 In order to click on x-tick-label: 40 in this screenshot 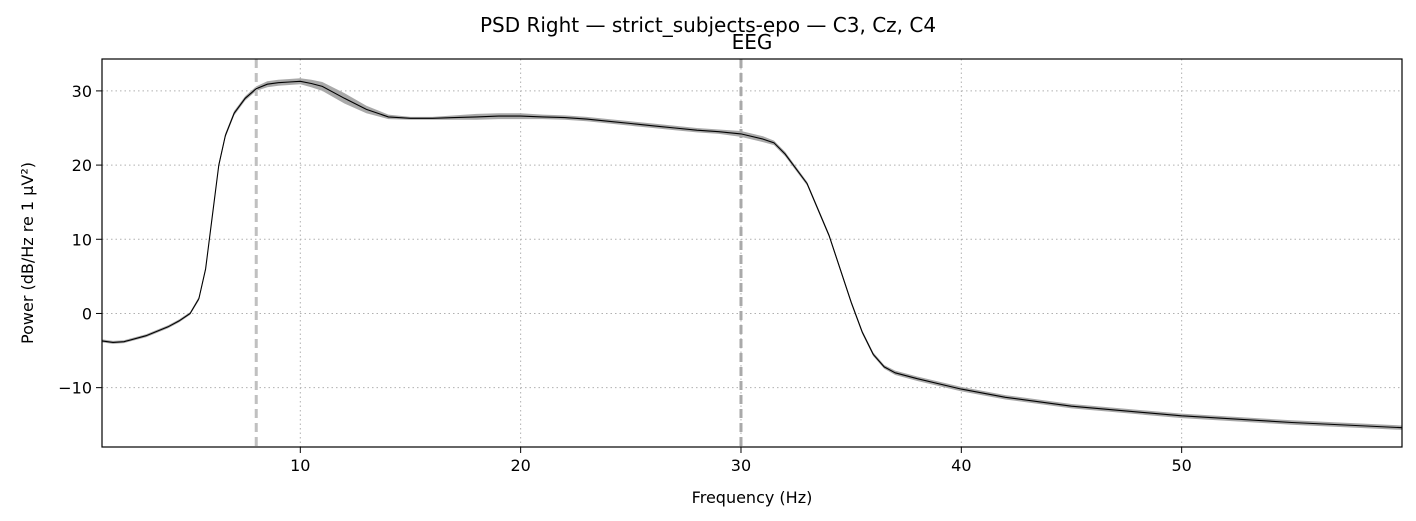, I will do `click(961, 465)`.